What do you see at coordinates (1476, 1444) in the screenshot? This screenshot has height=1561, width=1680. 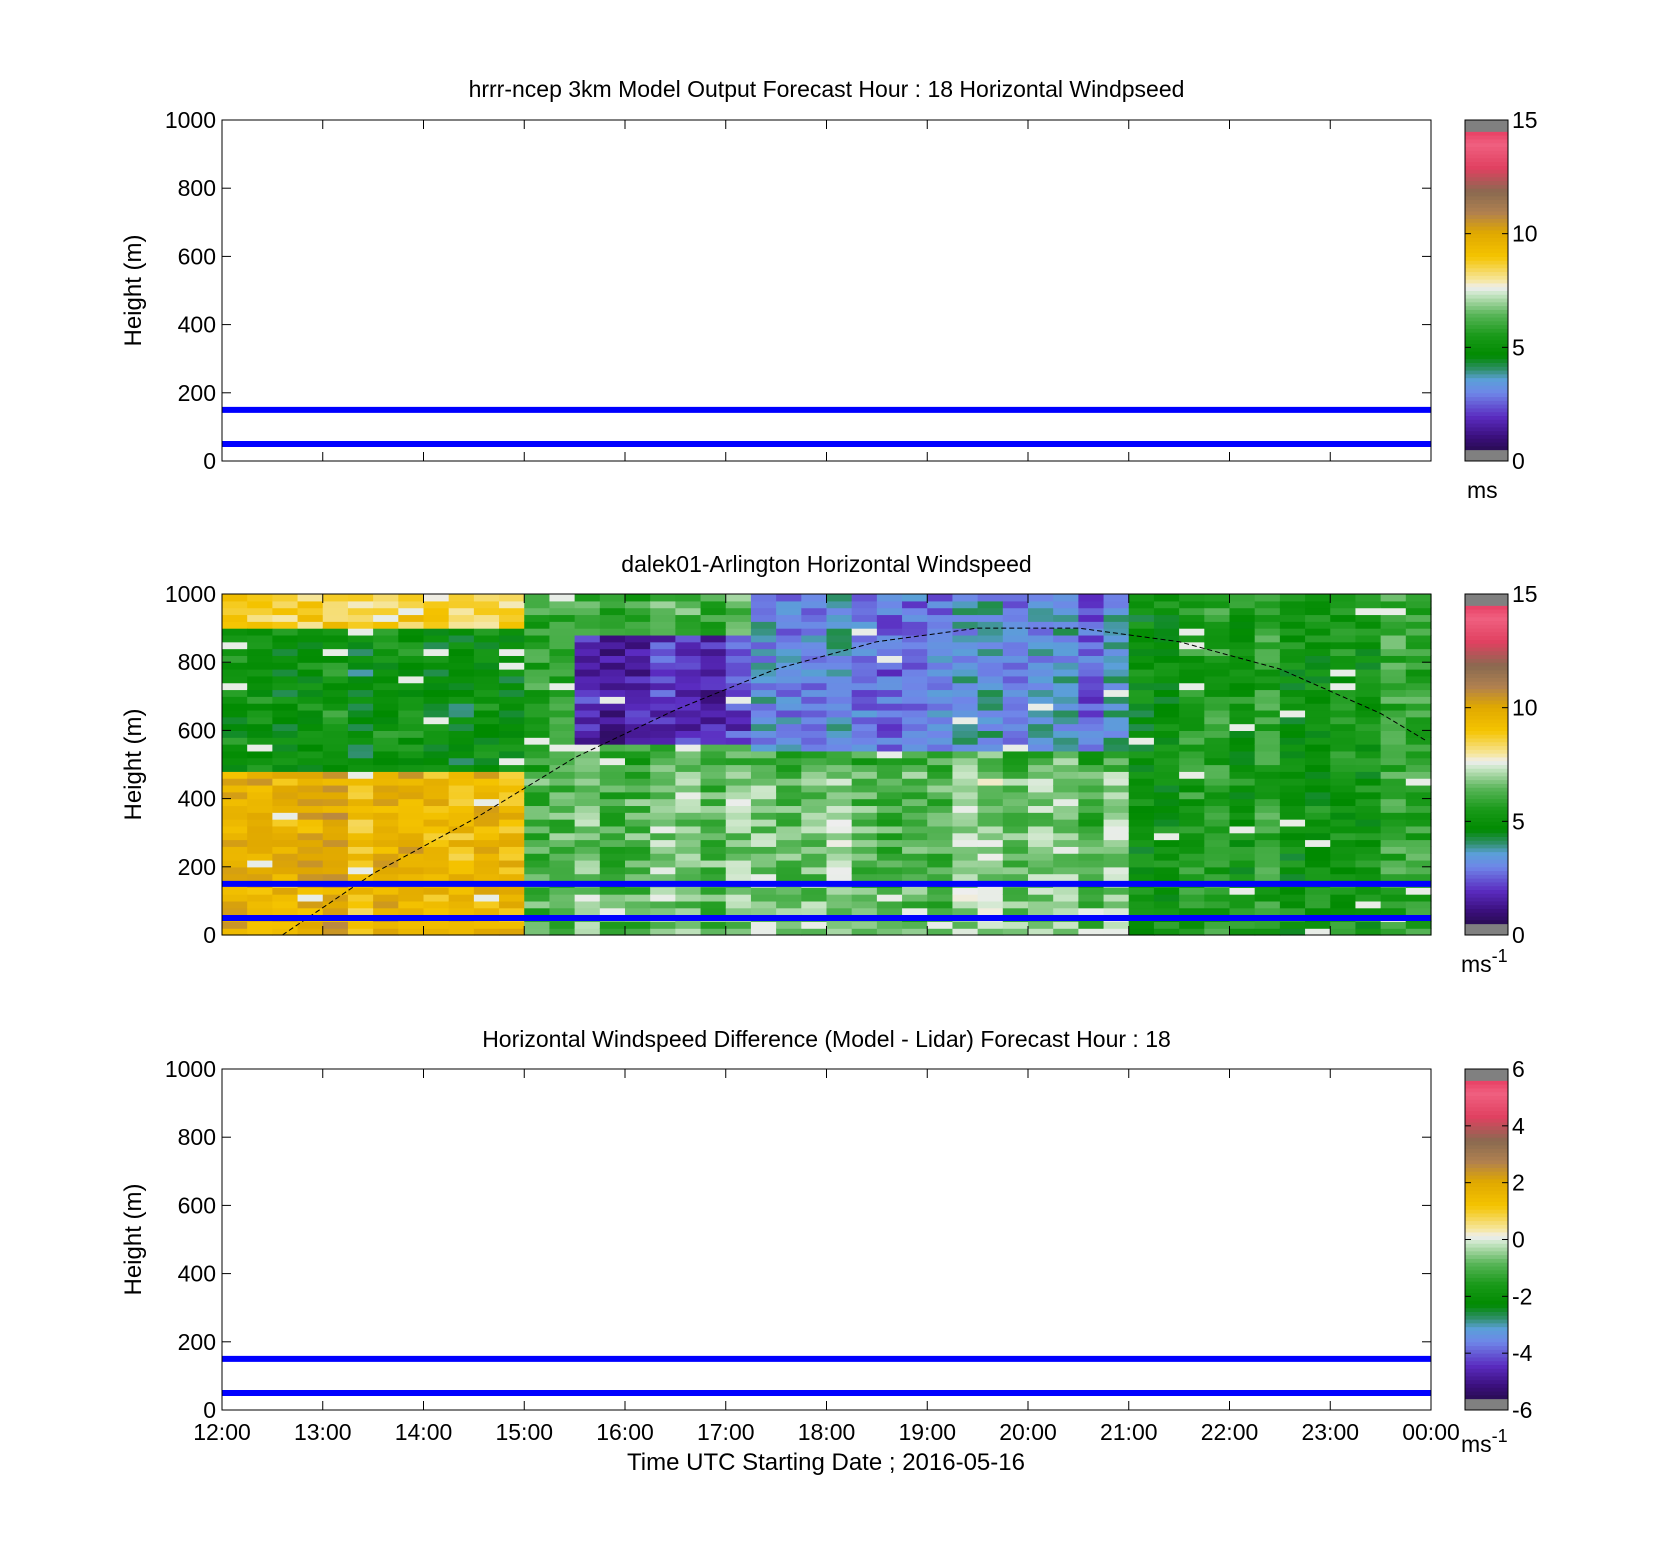 I see `colorbar-unit-base: ms` at bounding box center [1476, 1444].